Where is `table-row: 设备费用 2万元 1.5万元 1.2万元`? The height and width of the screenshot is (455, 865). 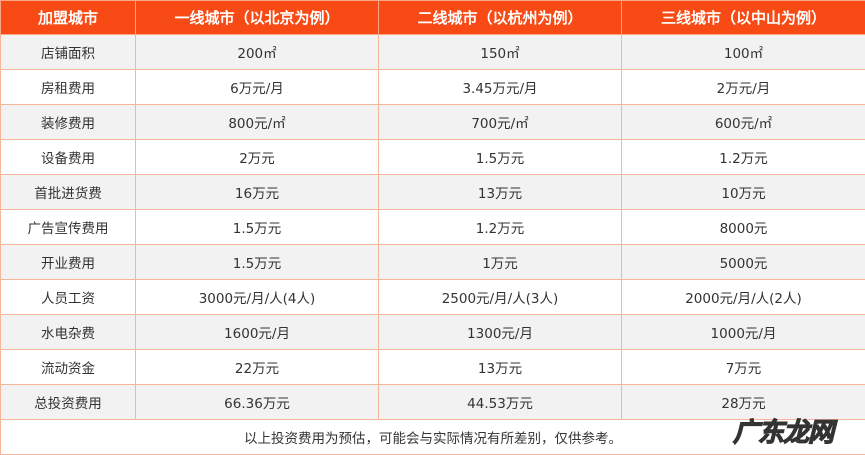 table-row: 设备费用 2万元 1.5万元 1.2万元 is located at coordinates (432, 157).